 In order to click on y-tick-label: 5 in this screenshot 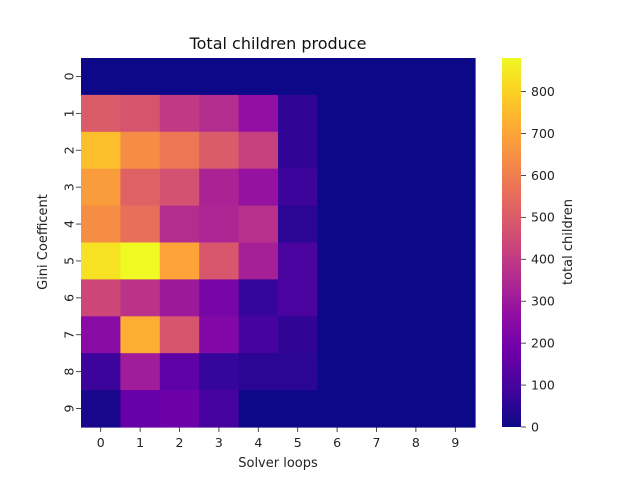, I will do `click(68, 261)`.